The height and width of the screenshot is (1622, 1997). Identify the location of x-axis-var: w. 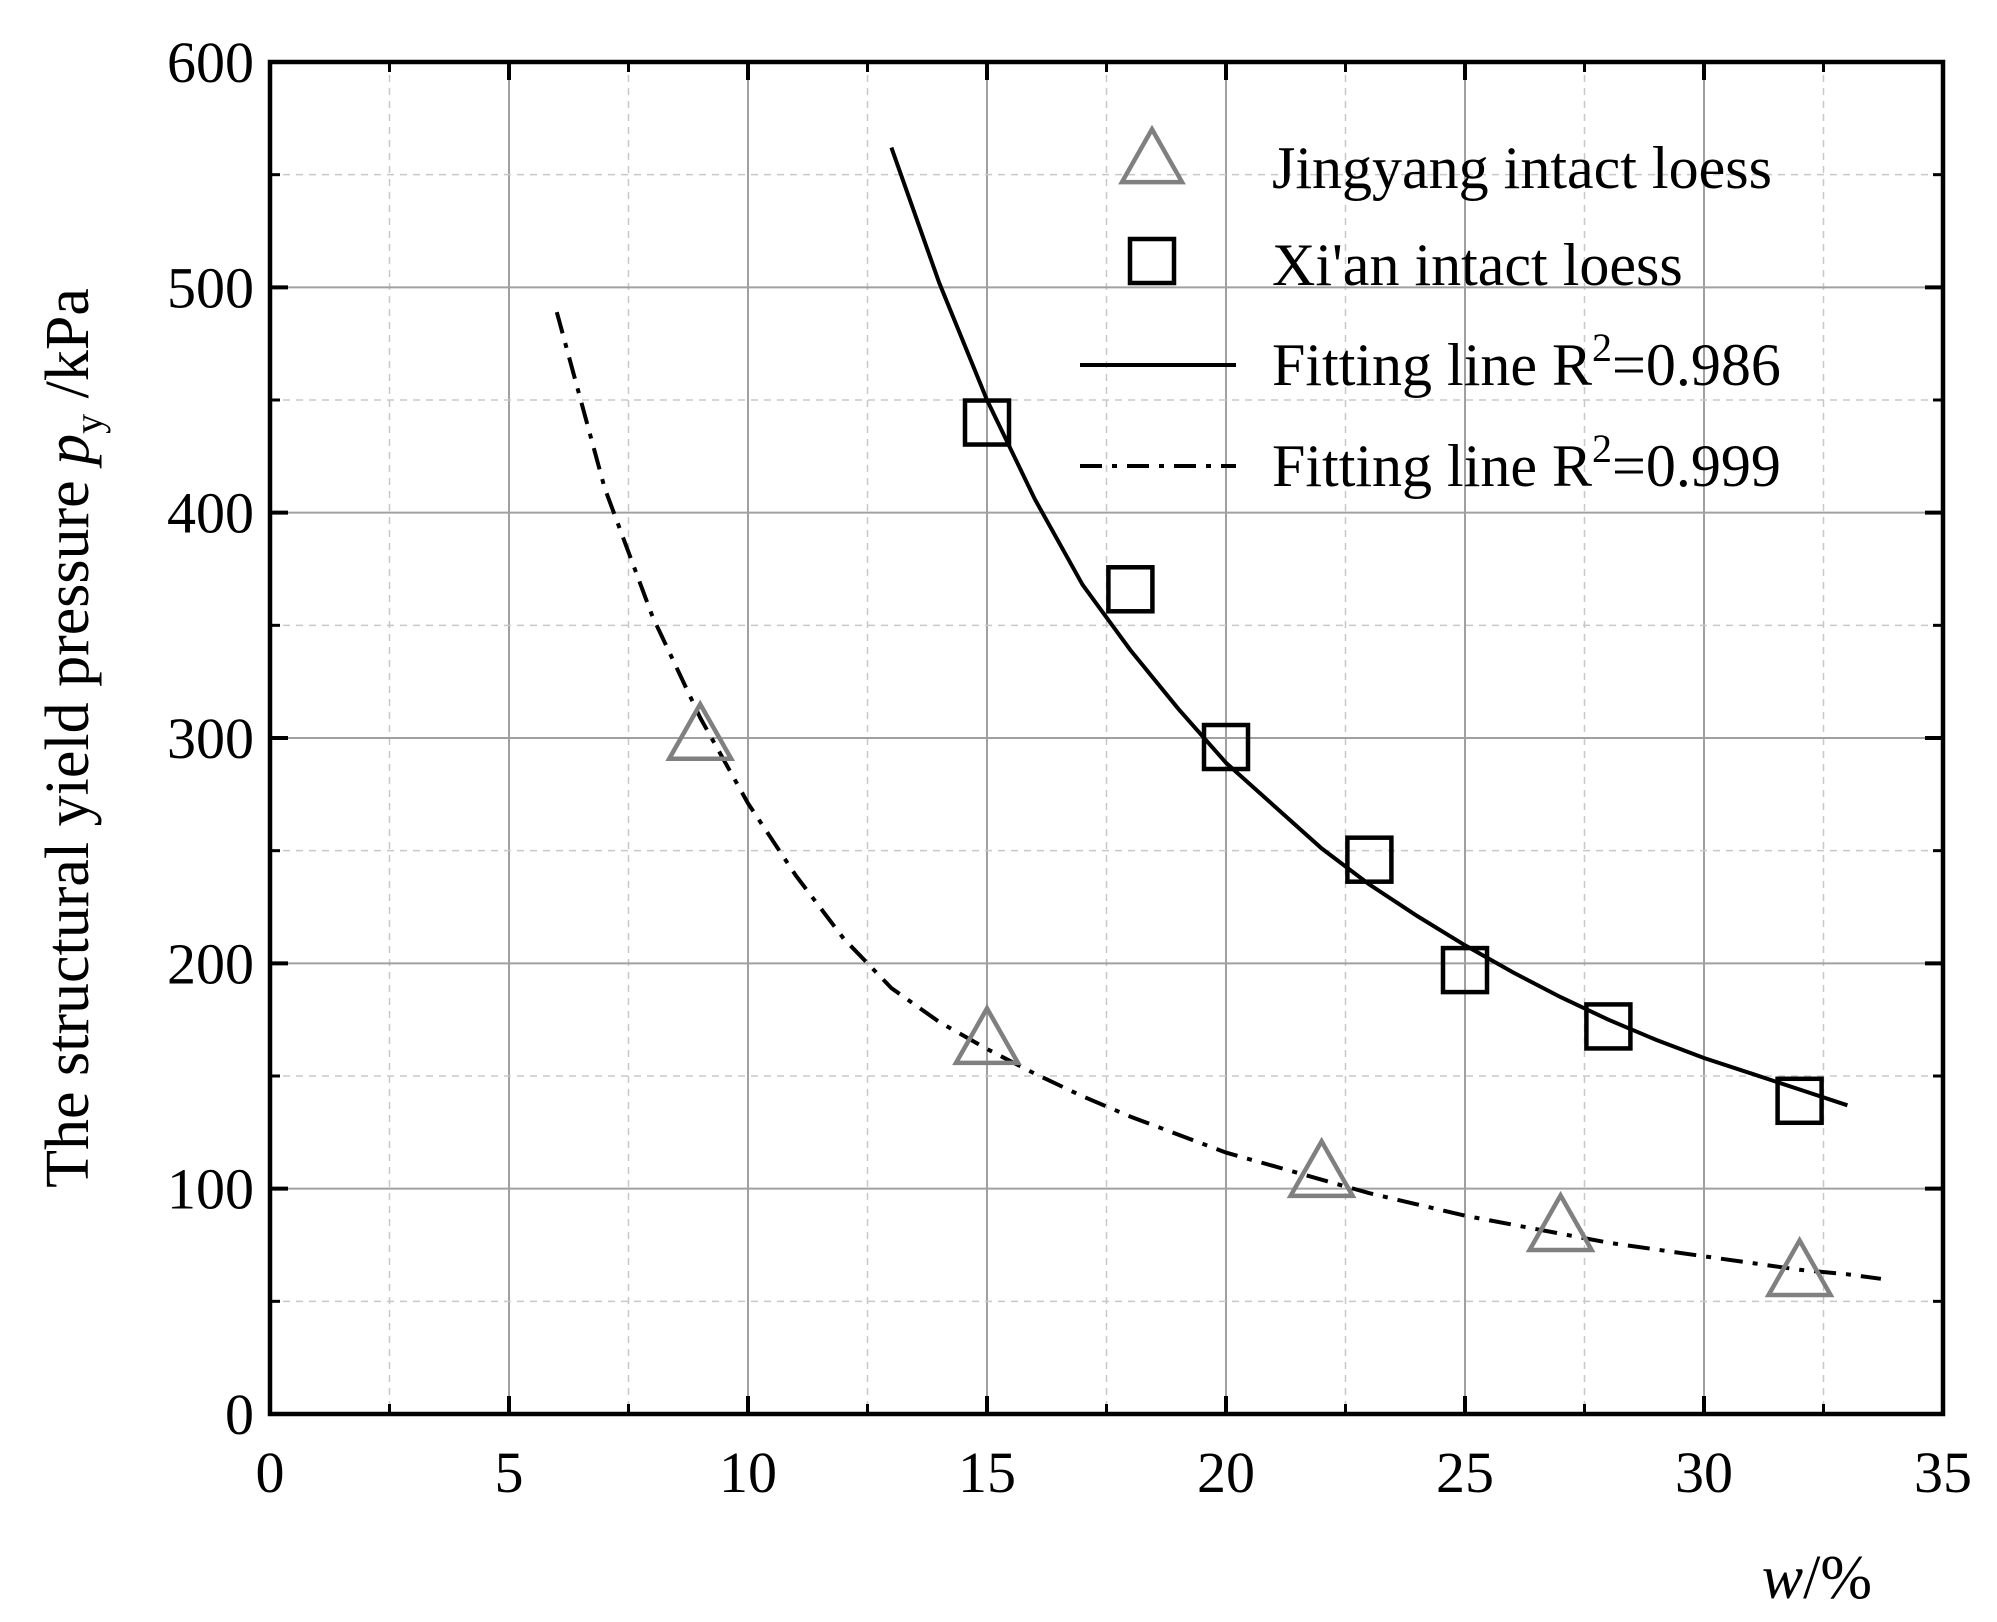
(1782, 1578).